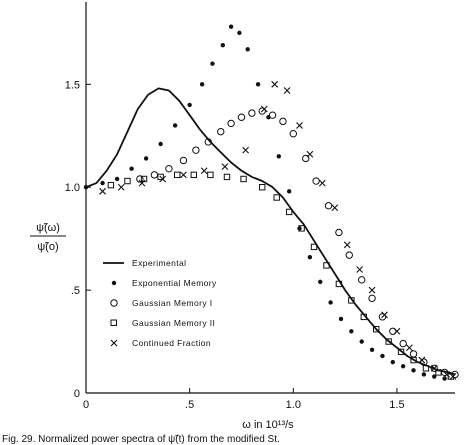 This screenshot has width=474, height=445. I want to click on x-tick-label: .5, so click(189, 405).